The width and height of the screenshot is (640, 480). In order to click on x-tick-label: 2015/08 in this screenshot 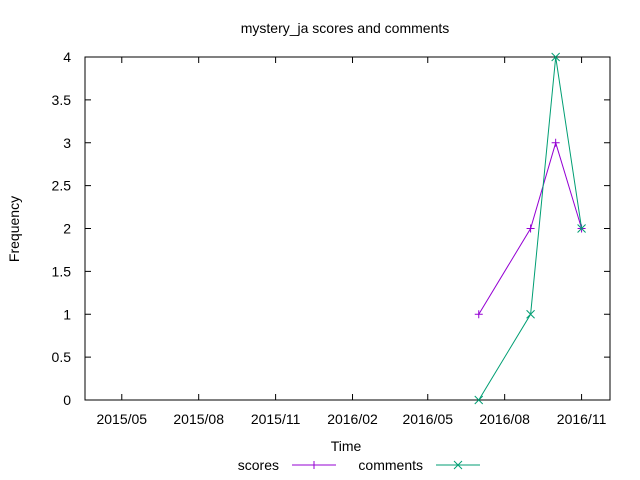, I will do `click(198, 419)`.